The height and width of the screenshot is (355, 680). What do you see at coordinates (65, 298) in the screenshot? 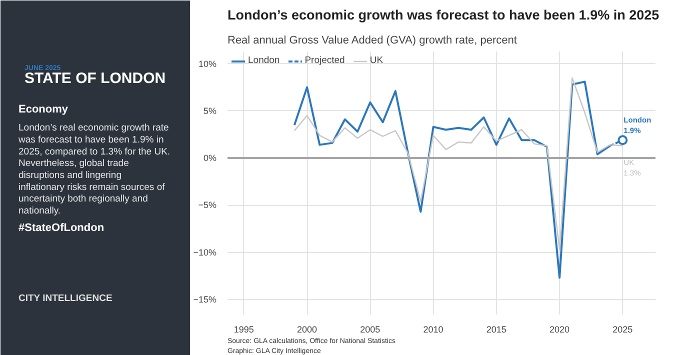
I see `text: CITY INTELLIGENCE` at bounding box center [65, 298].